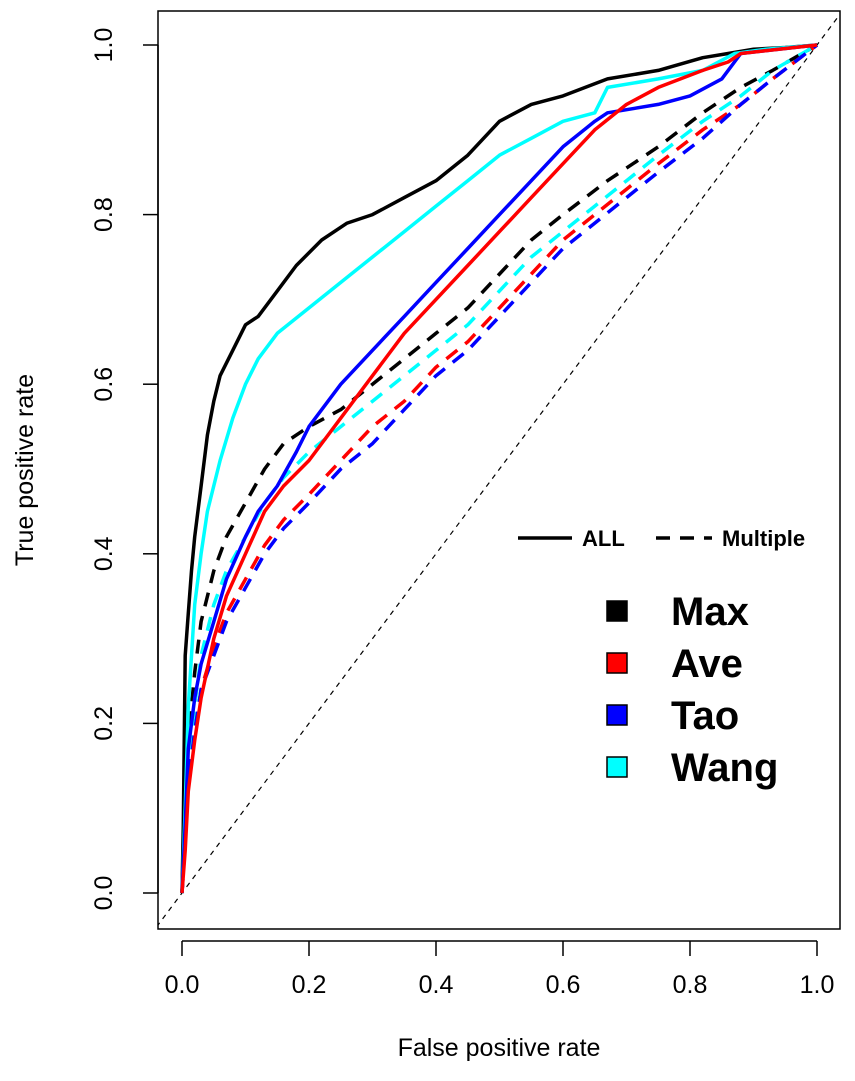  What do you see at coordinates (499, 1048) in the screenshot?
I see `x-axis-title: False positive rate` at bounding box center [499, 1048].